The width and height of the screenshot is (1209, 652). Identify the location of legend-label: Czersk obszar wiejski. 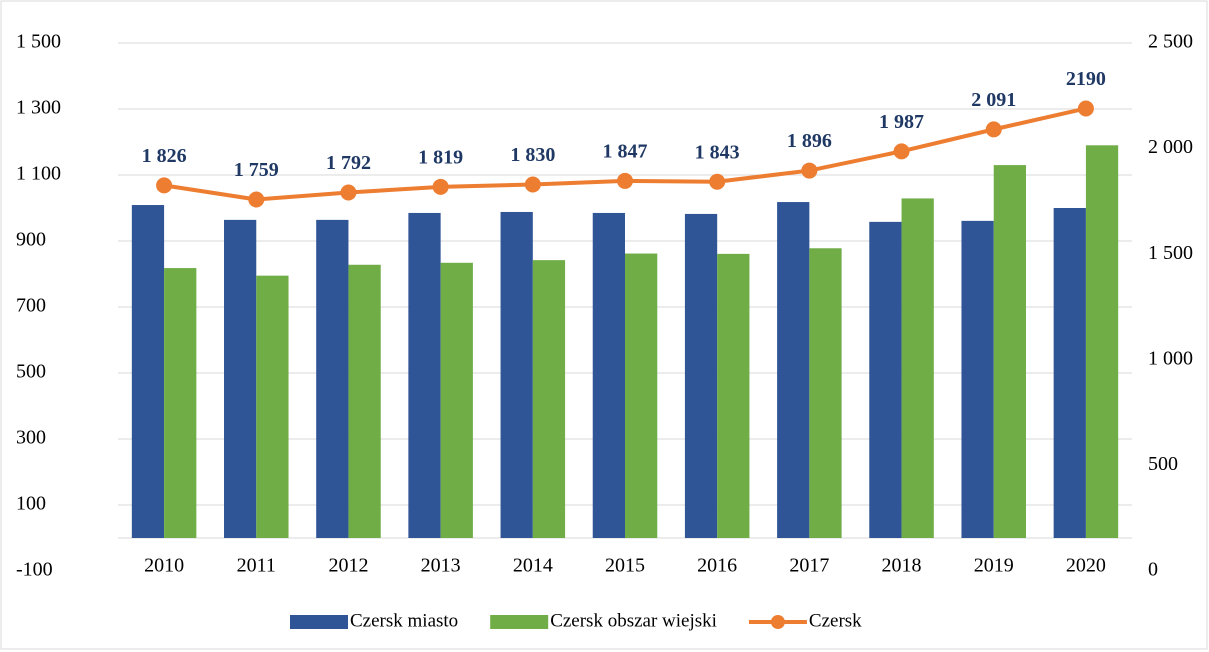
(633, 620).